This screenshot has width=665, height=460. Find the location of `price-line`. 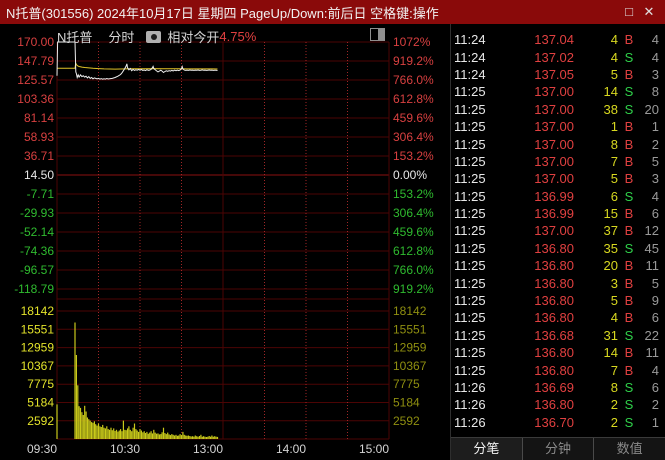

price-line is located at coordinates (137, 60).